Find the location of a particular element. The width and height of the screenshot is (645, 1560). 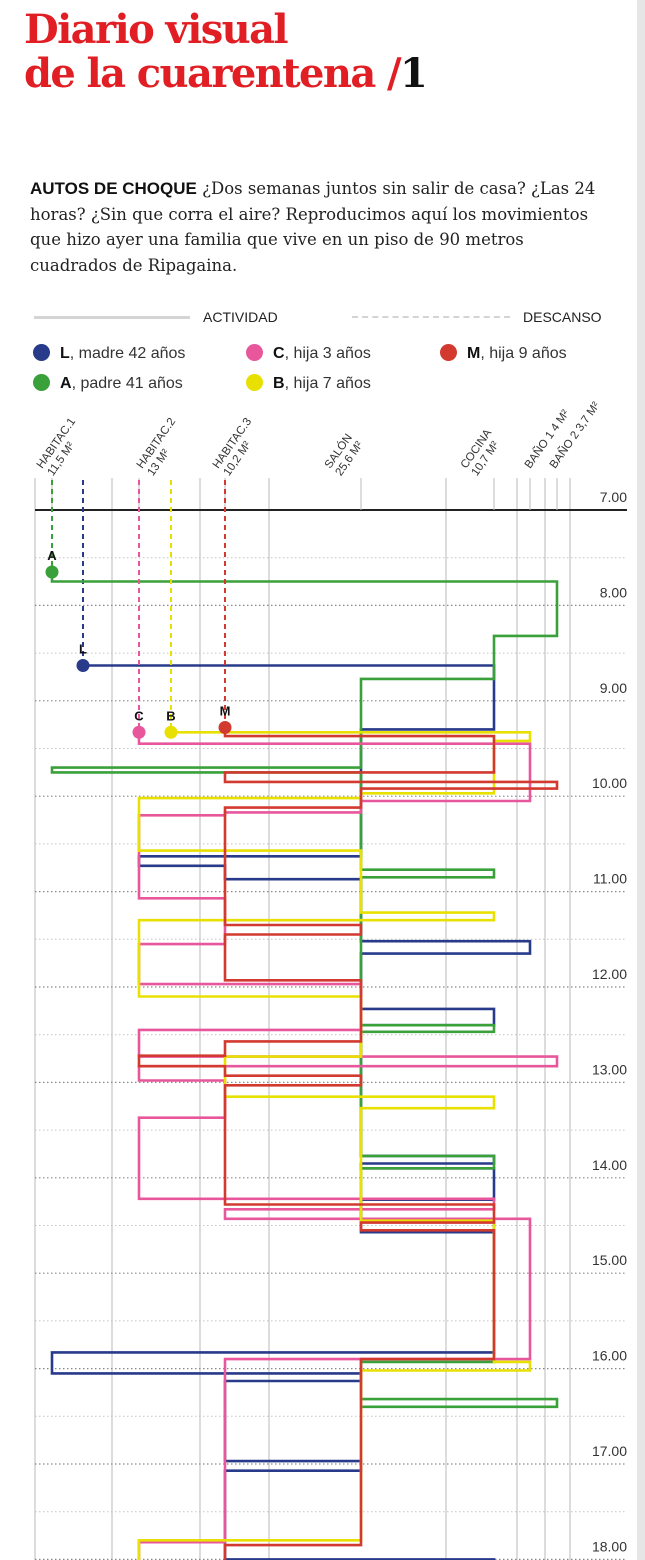

start-label-c: C is located at coordinates (139, 715).